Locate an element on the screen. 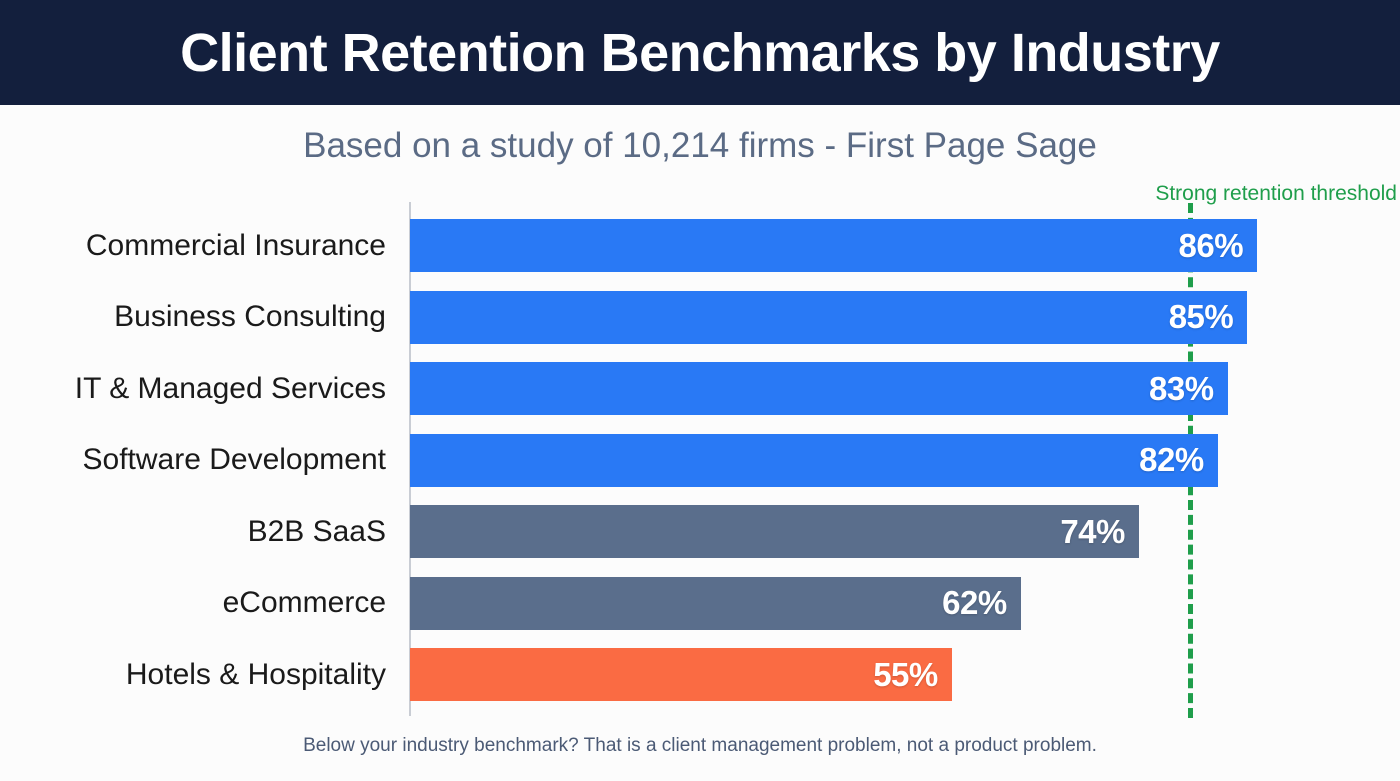 The height and width of the screenshot is (781, 1400). bar-row: IT & Managed Services 83% is located at coordinates (700, 388).